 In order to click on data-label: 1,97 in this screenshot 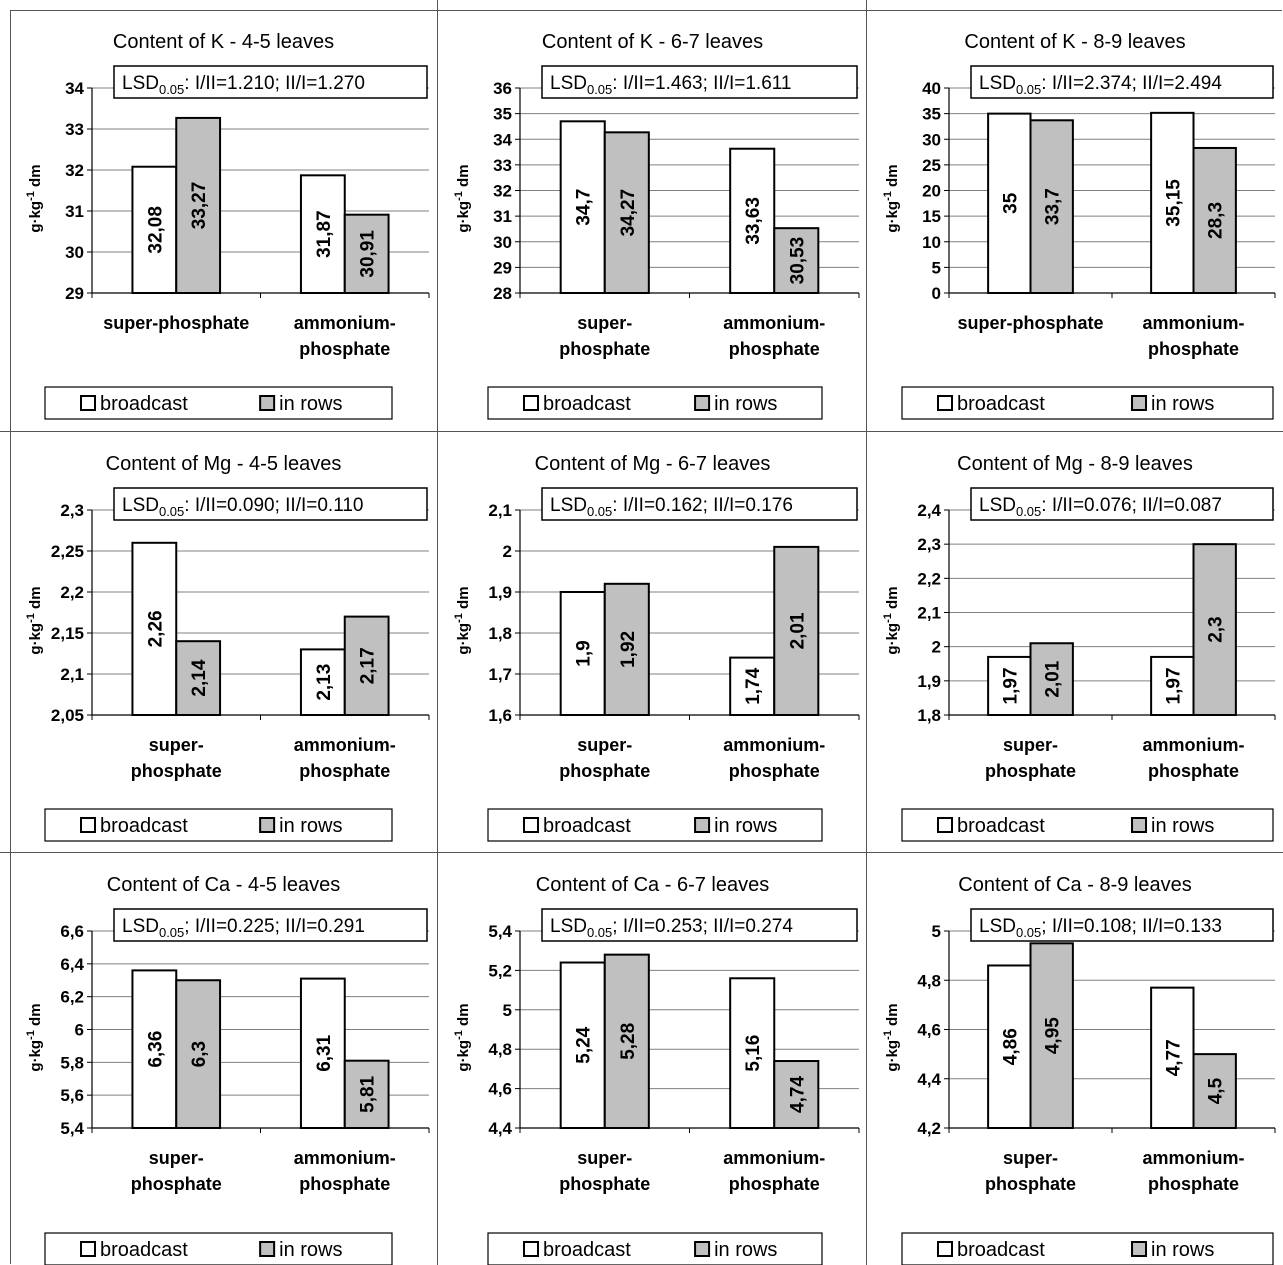, I will do `click(1173, 685)`.